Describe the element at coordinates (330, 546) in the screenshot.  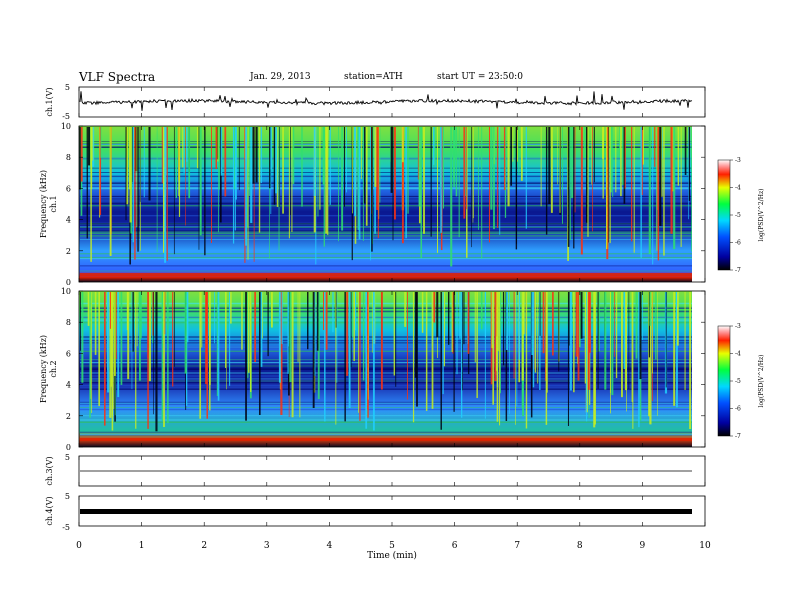
I see `x-tick-label: 4` at that location.